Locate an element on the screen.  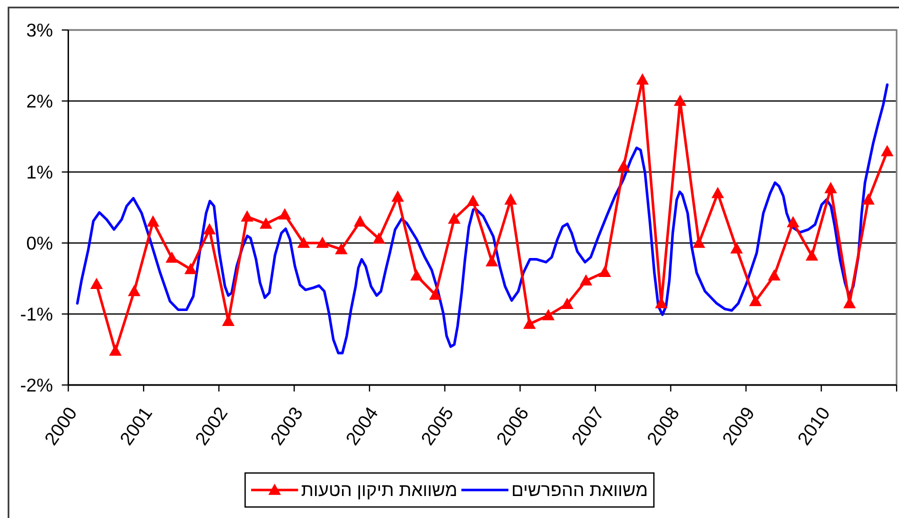
y-tick-label: -1% is located at coordinates (36, 314).